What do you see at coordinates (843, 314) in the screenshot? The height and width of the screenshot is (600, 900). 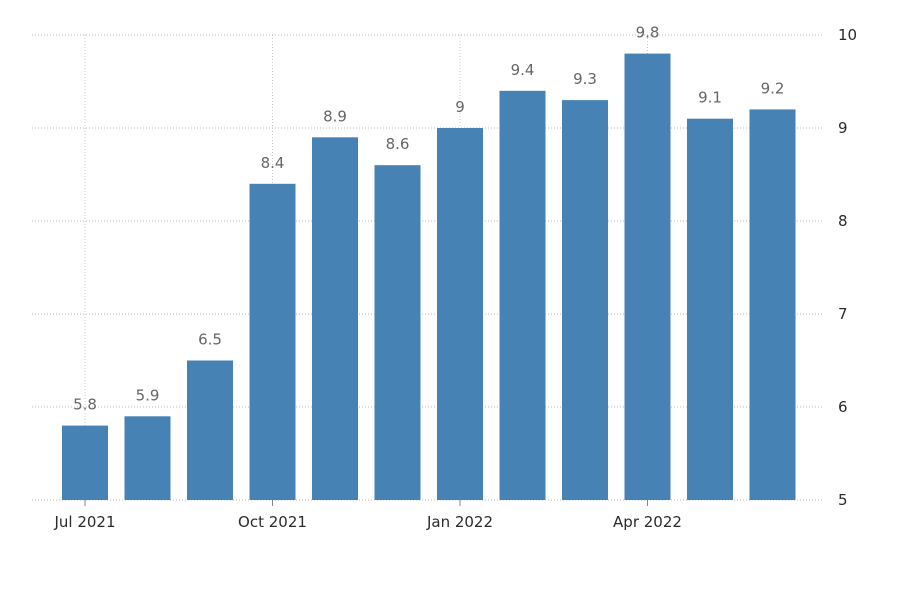 I see `y-tick-label: 7` at bounding box center [843, 314].